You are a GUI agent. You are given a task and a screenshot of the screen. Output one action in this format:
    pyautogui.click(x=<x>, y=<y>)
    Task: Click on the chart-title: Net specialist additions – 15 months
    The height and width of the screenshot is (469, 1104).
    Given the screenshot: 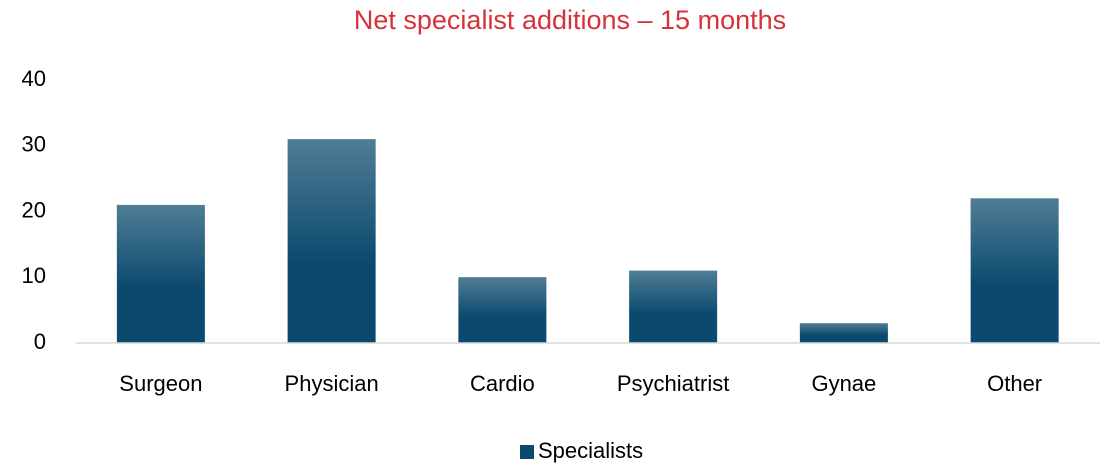 What is the action you would take?
    pyautogui.click(x=570, y=20)
    